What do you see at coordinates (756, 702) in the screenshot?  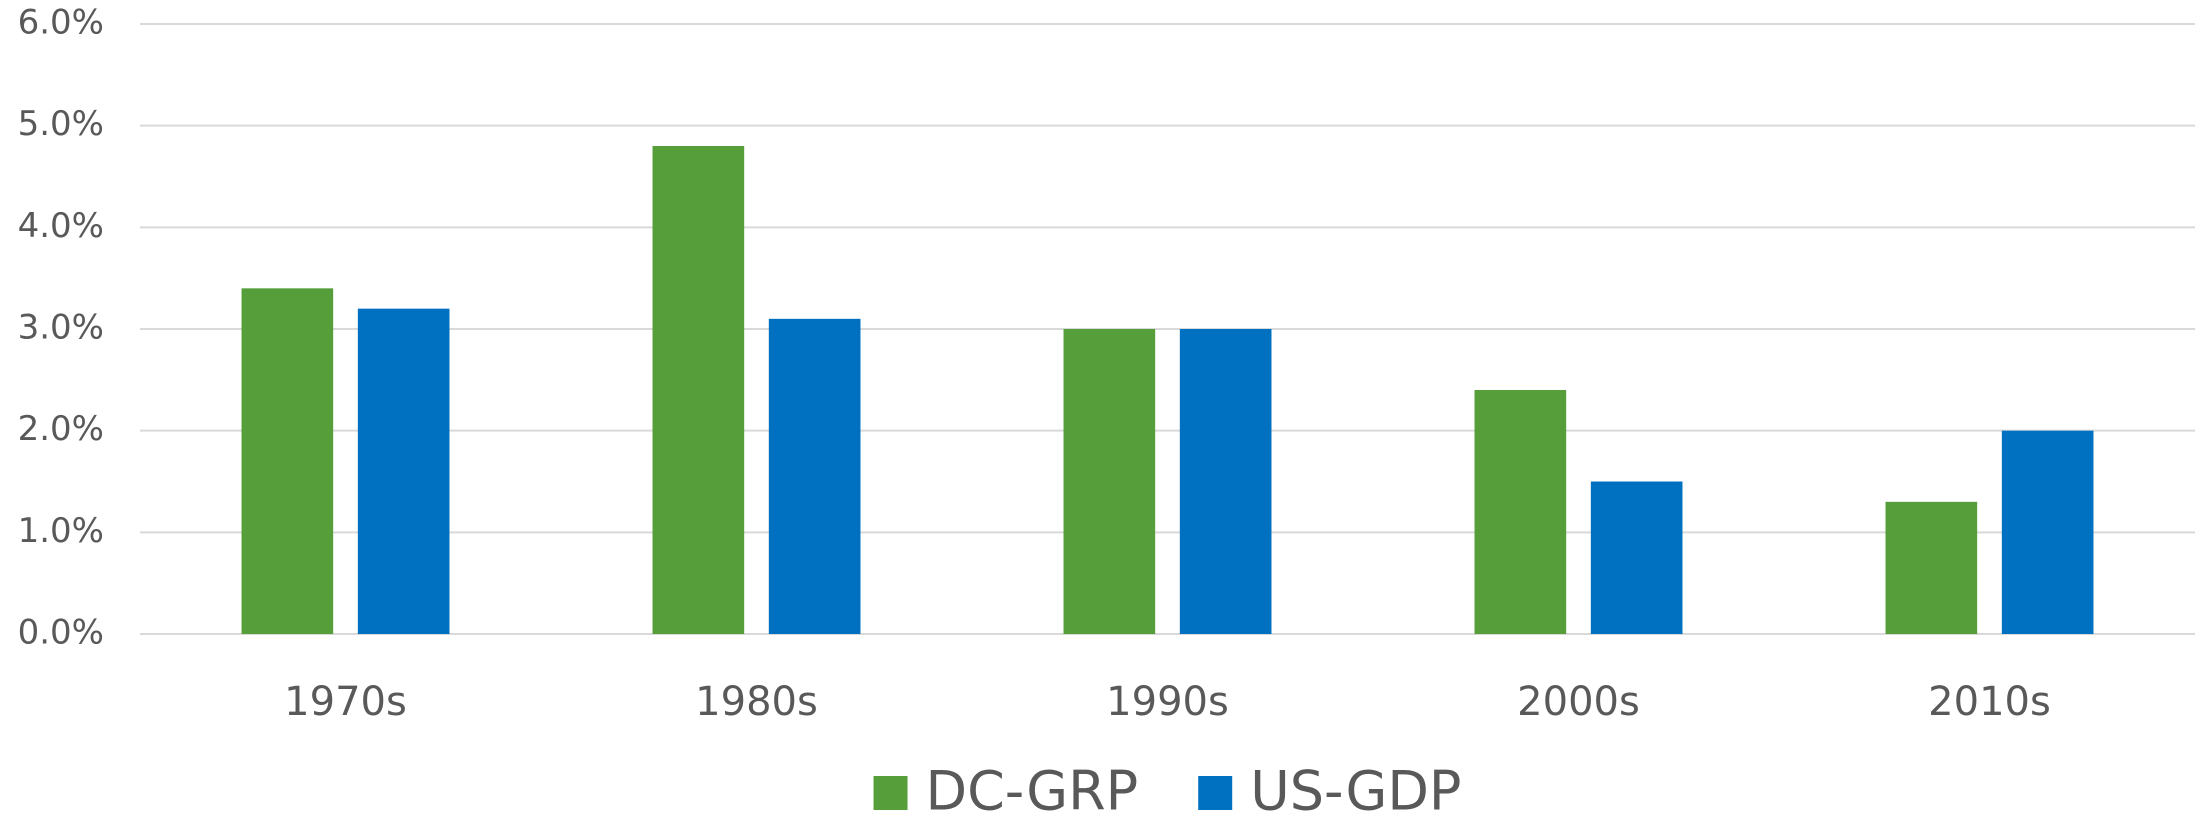 I see `x-tick-label: 1980s` at bounding box center [756, 702].